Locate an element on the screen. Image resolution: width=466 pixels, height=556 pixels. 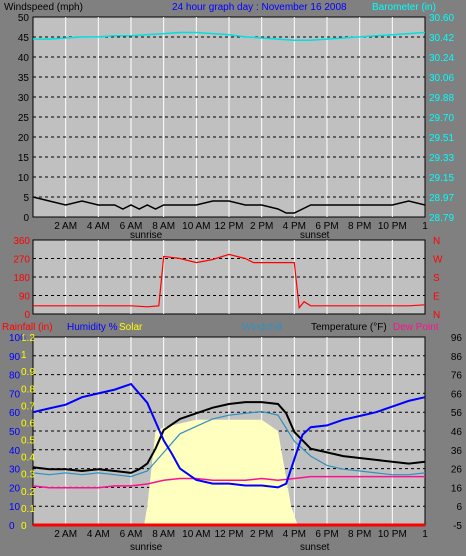
barometer-tick: 28.97 is located at coordinates (441, 198).